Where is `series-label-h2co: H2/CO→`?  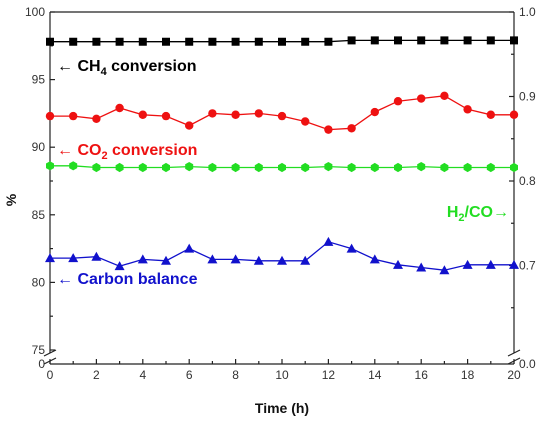 series-label-h2co: H2/CO→ is located at coordinates (478, 214).